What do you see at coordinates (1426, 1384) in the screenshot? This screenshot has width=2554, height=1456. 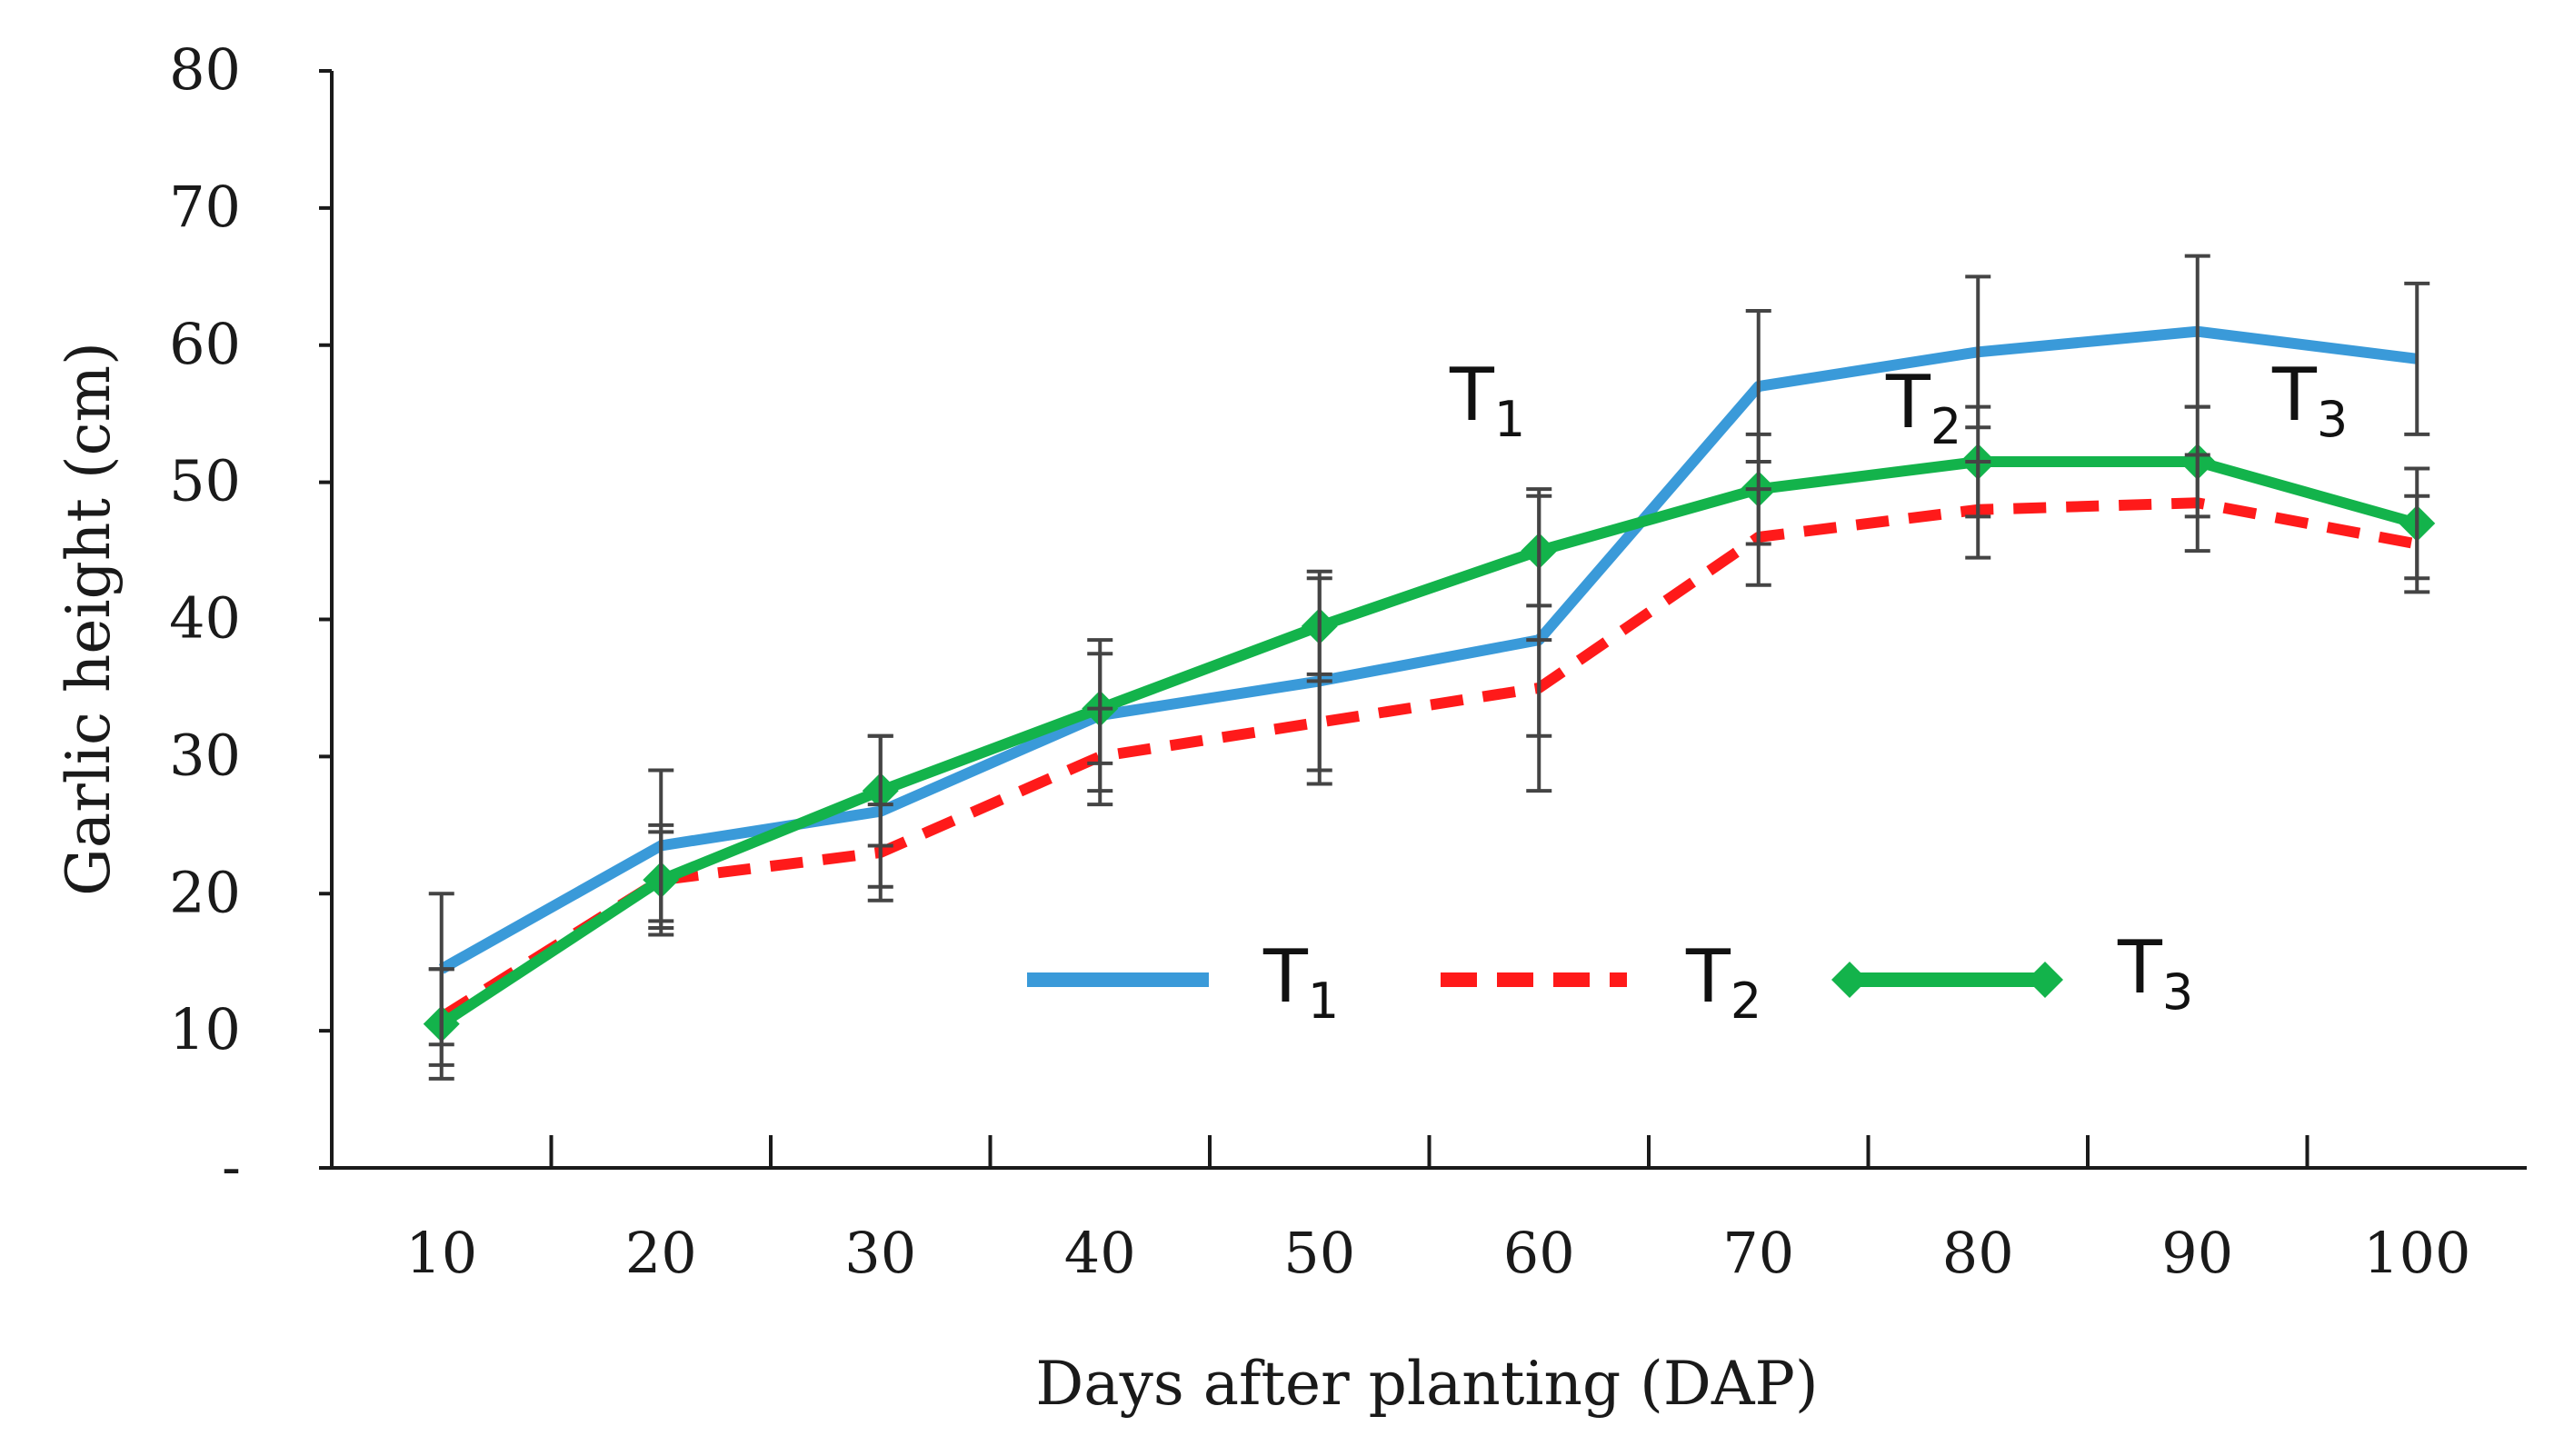 I see `x-axis-title: Days after planting (DAP)` at bounding box center [1426, 1384].